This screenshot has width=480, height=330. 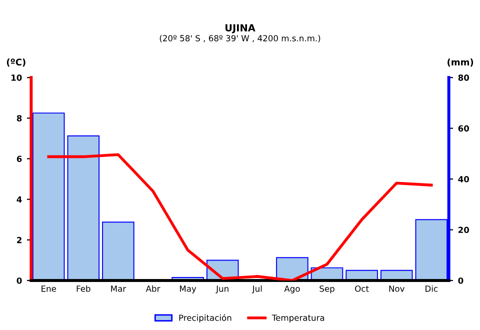 What do you see at coordinates (153, 288) in the screenshot?
I see `x-tick-label: Abr` at bounding box center [153, 288].